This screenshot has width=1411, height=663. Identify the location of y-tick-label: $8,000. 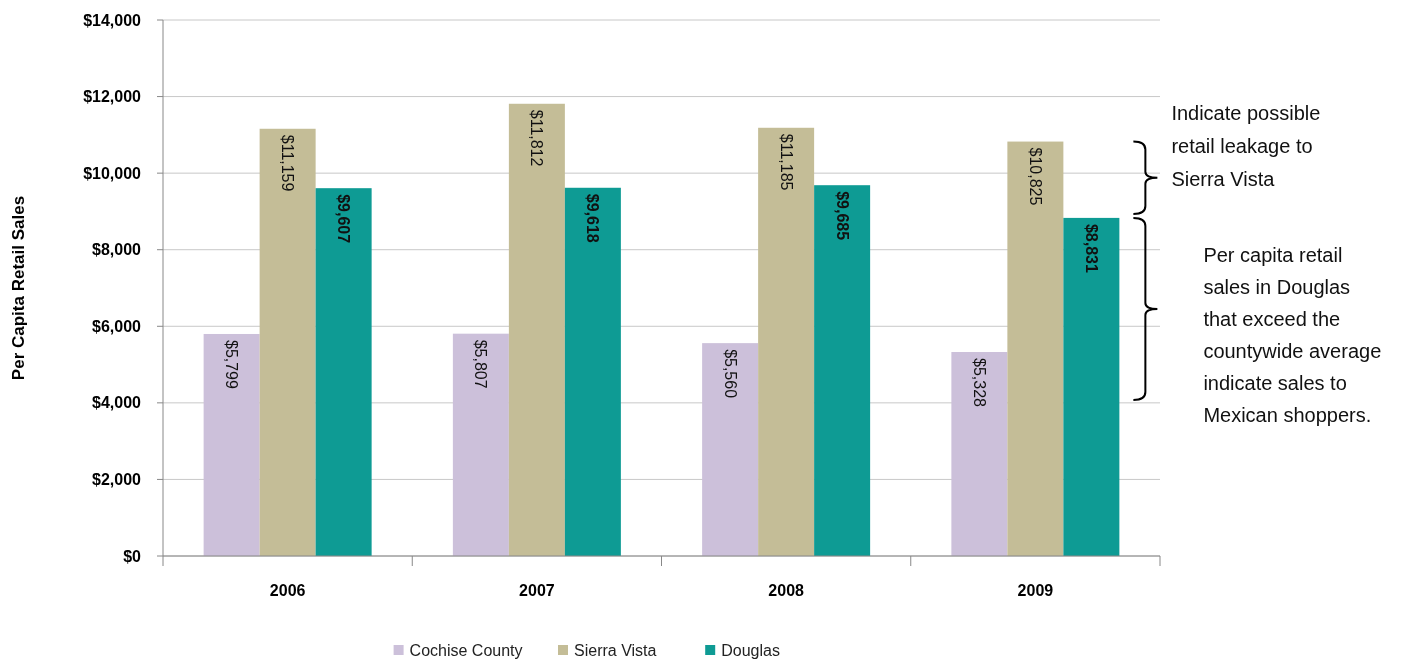
(117, 250).